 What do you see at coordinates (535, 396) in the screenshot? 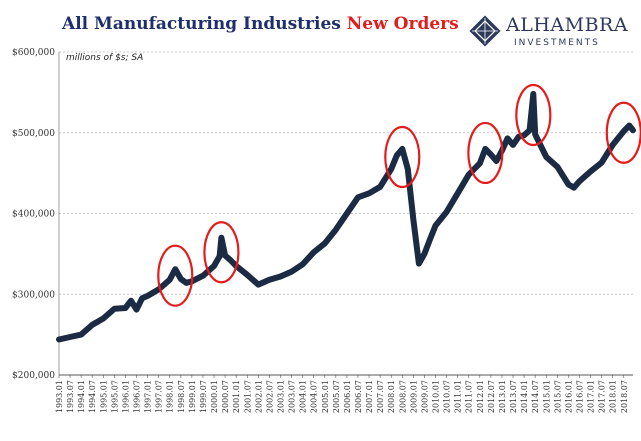
I see `x-tick-label: 2014.07` at bounding box center [535, 396].